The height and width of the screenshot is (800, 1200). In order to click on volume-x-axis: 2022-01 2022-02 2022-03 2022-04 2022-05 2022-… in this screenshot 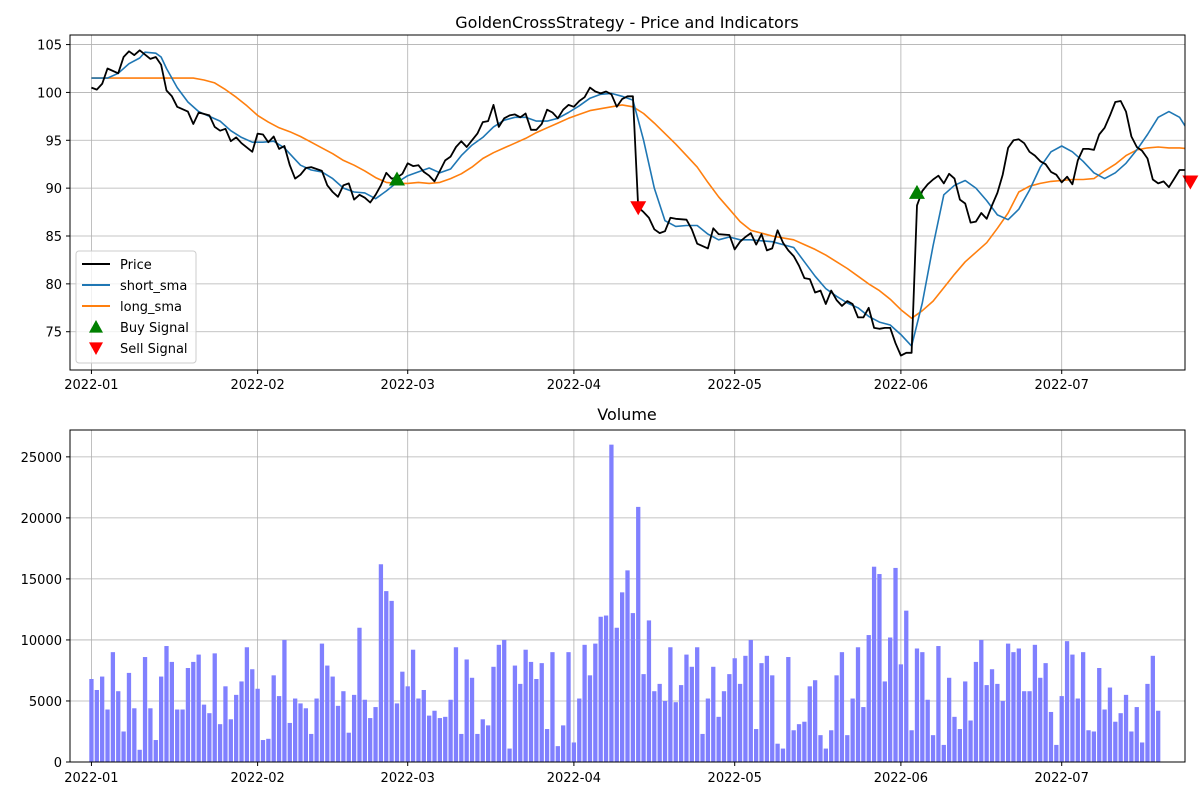, I will do `click(576, 774)`.